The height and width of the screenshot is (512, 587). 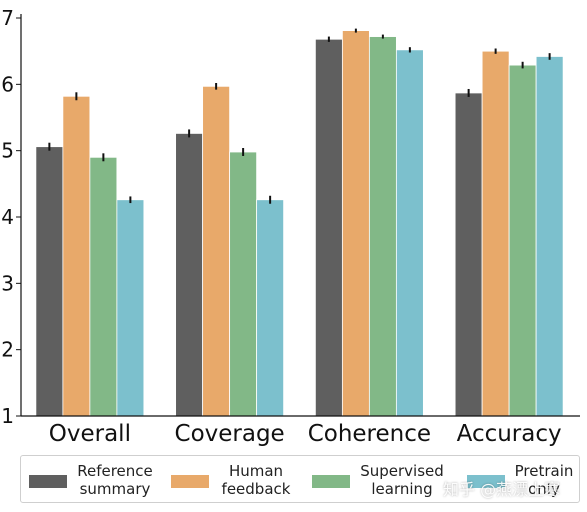 What do you see at coordinates (7, 151) in the screenshot?
I see `y-tick-label-5: 5` at bounding box center [7, 151].